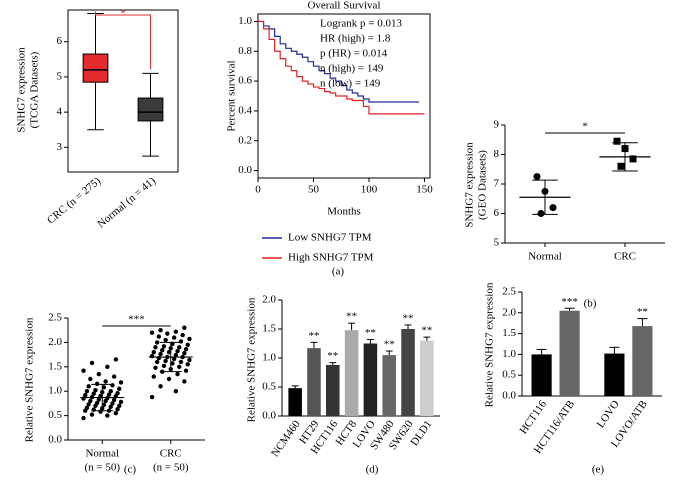 The image size is (684, 483). What do you see at coordinates (497, 154) in the screenshot?
I see `y-tick-label: 8` at bounding box center [497, 154].